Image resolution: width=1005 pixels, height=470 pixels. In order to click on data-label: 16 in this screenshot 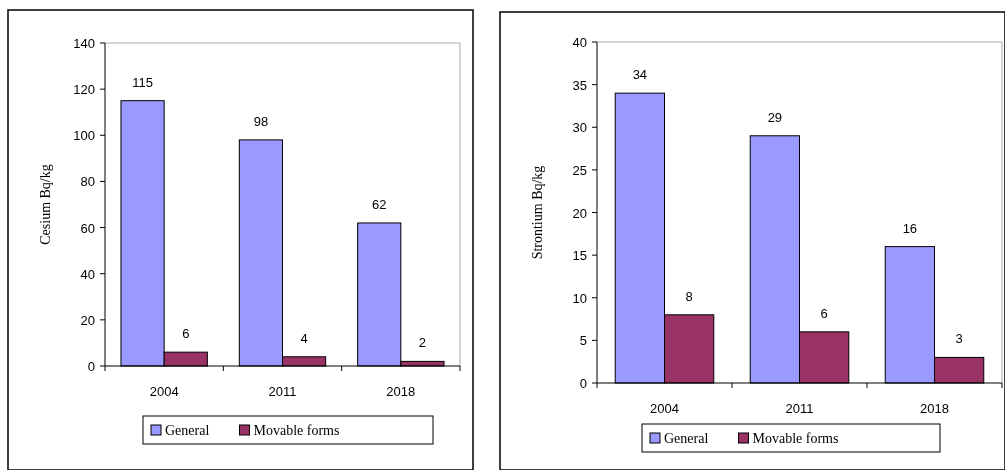, I will do `click(910, 228)`.